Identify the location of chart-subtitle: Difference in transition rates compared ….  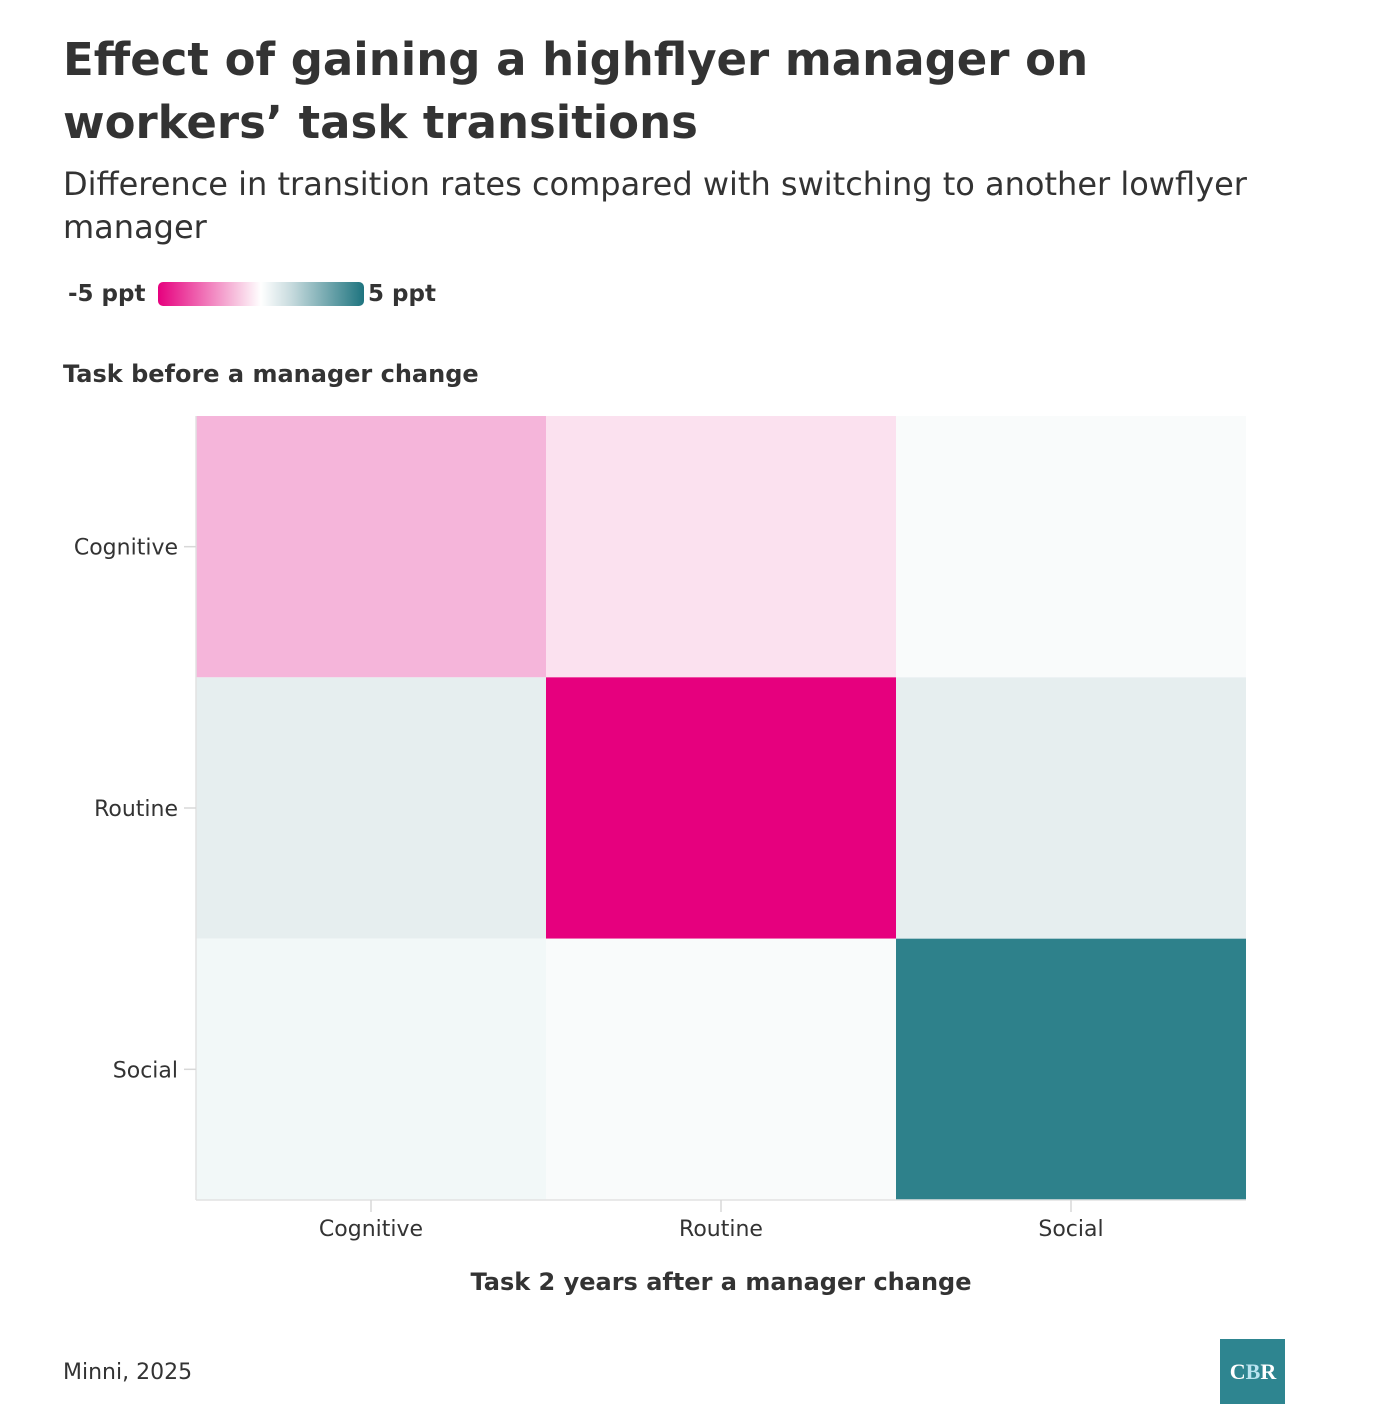
(655, 205).